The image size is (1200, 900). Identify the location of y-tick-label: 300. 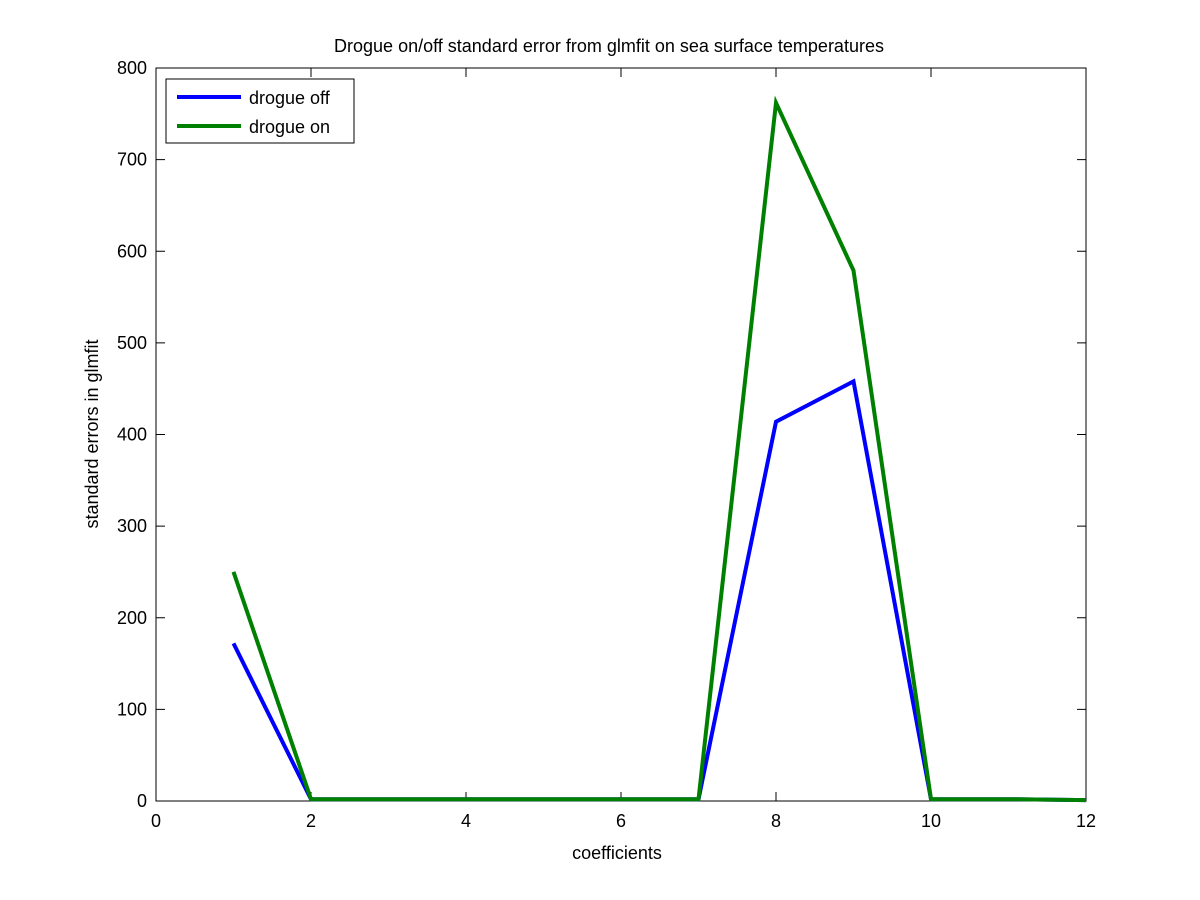
(132, 526).